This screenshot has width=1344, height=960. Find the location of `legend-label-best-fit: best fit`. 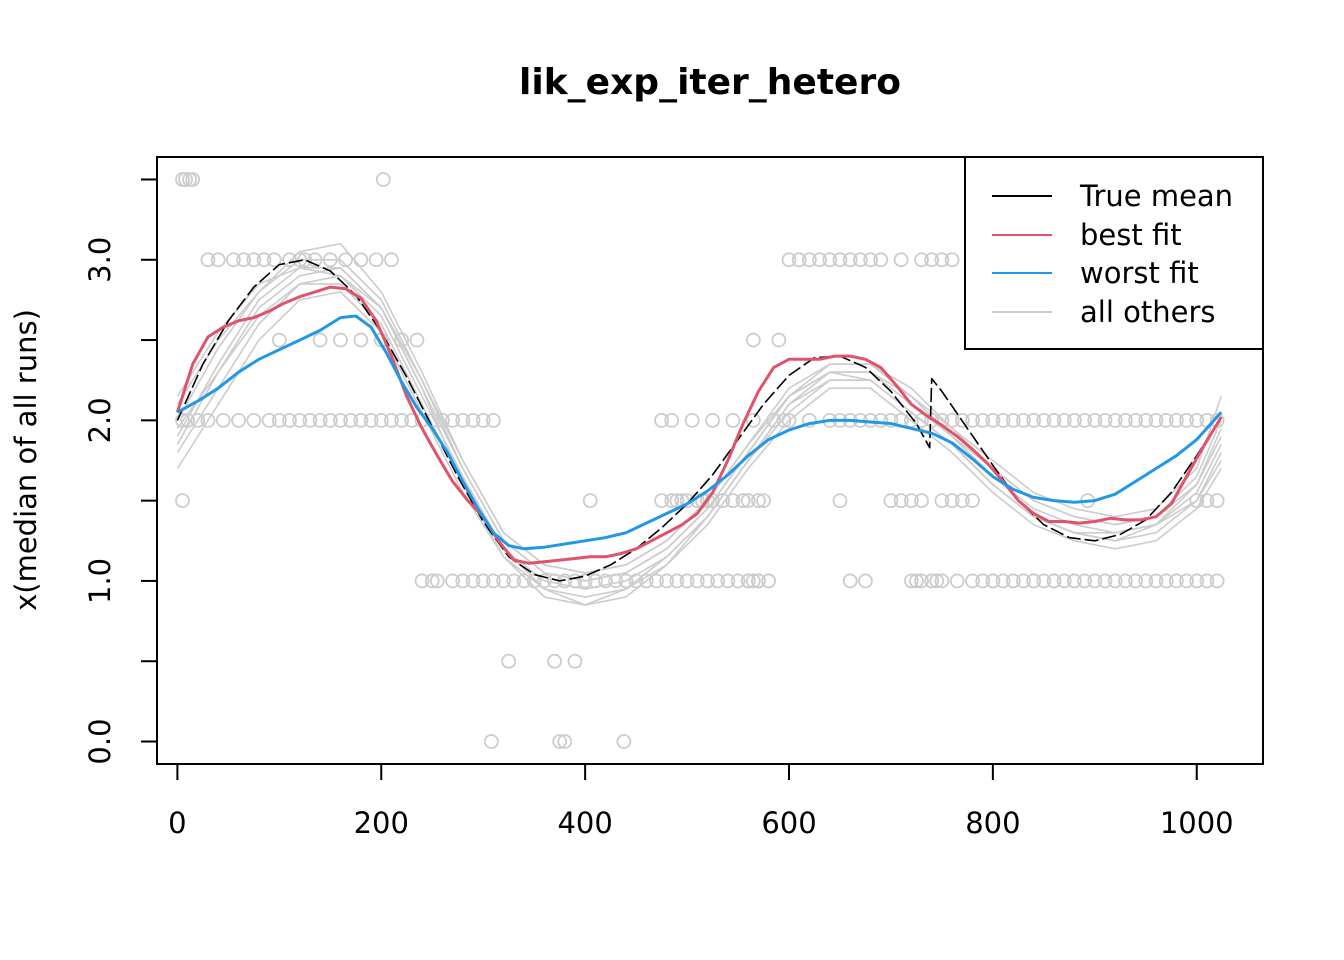

legend-label-best-fit: best fit is located at coordinates (1131, 235).